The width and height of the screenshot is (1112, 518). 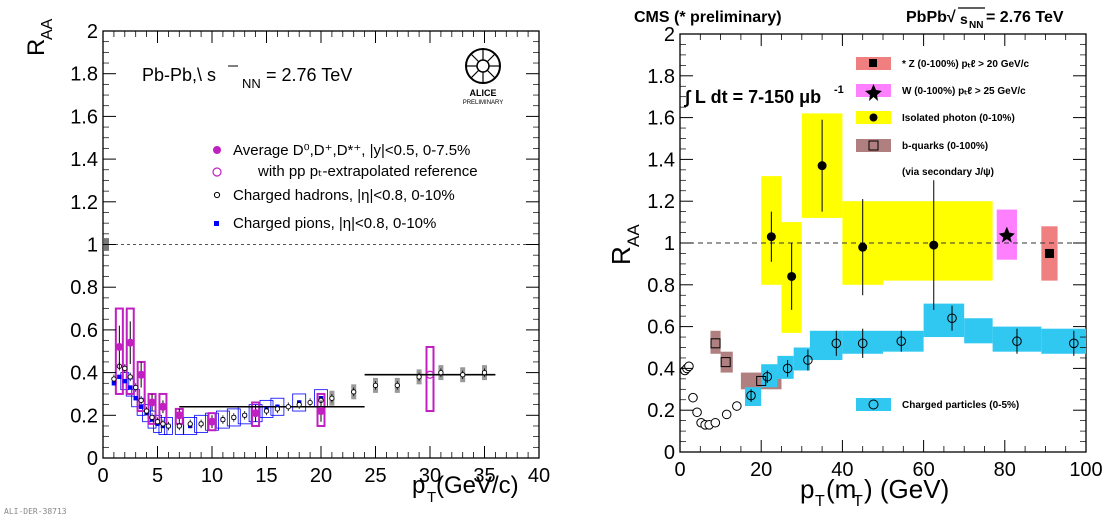 I want to click on left-x-tick-label: 0, so click(x=102, y=476).